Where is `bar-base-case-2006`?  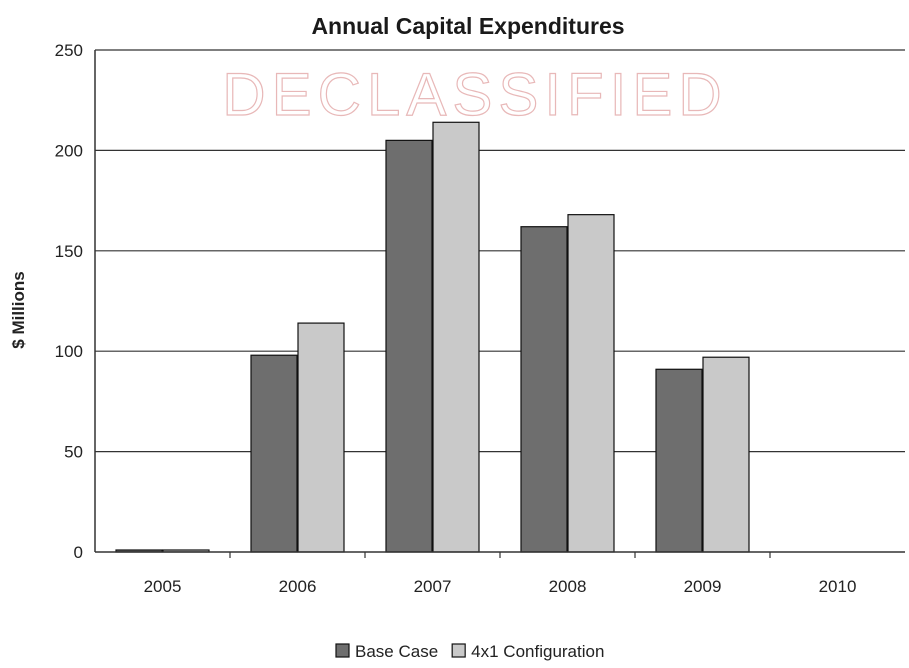
bar-base-case-2006 is located at coordinates (274, 453).